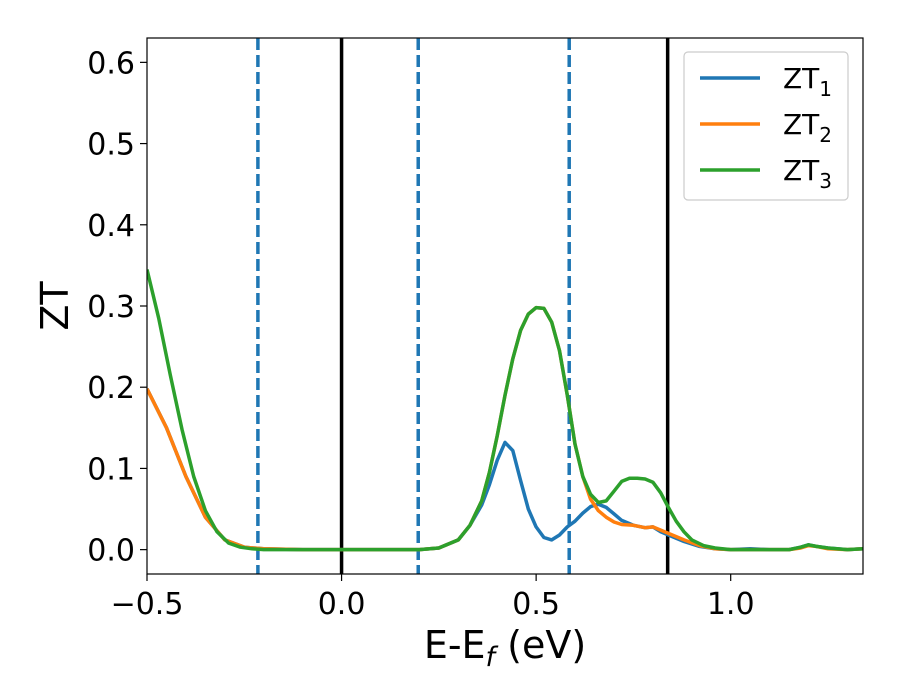 The image size is (900, 700). I want to click on legend: ZT1 ZT2 ZT3, so click(766, 126).